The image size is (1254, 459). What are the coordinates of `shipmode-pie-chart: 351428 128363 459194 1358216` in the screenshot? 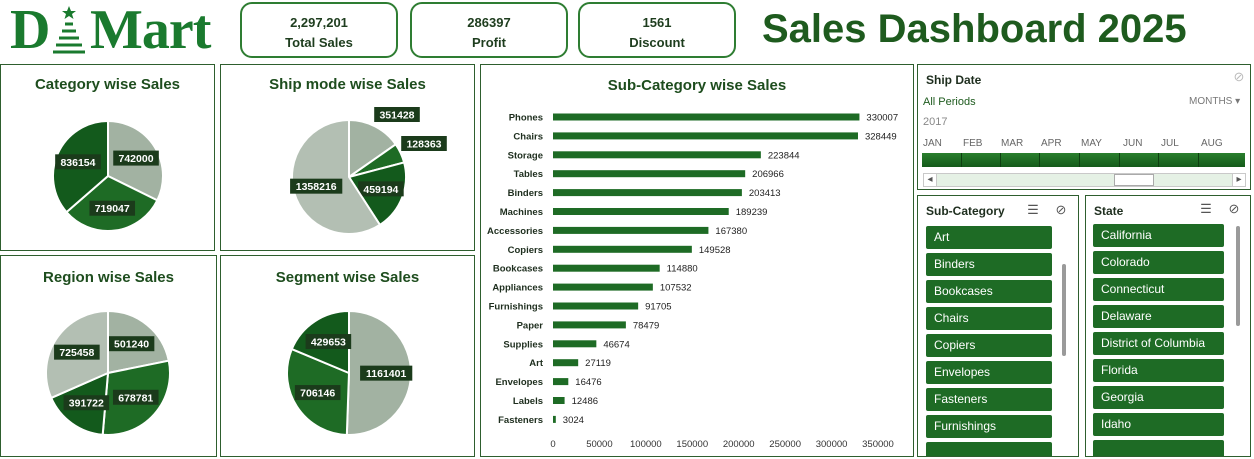 It's located at (368, 171).